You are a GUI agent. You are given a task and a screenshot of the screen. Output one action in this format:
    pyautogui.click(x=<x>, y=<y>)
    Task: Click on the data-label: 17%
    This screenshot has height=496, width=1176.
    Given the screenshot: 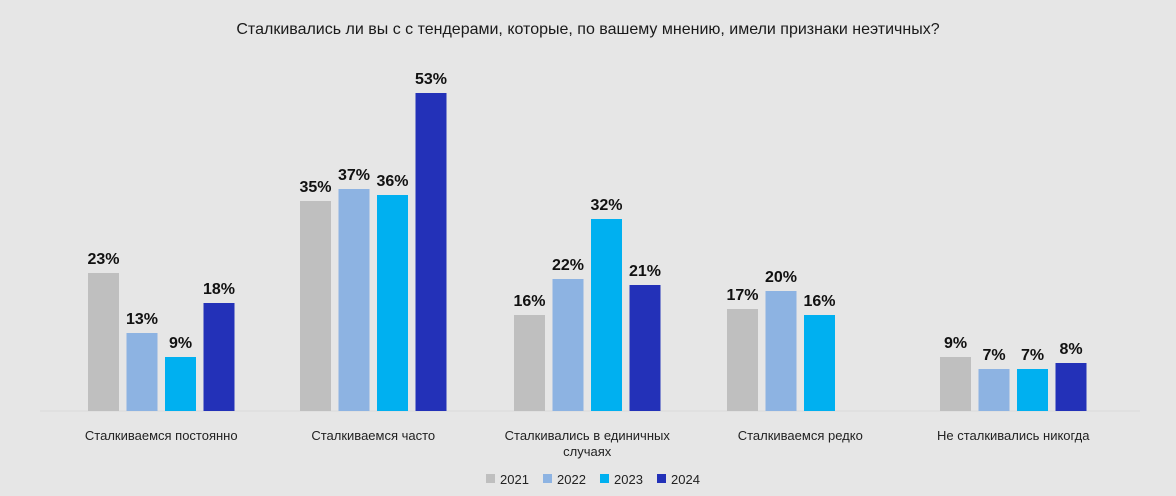 What is the action you would take?
    pyautogui.click(x=742, y=295)
    